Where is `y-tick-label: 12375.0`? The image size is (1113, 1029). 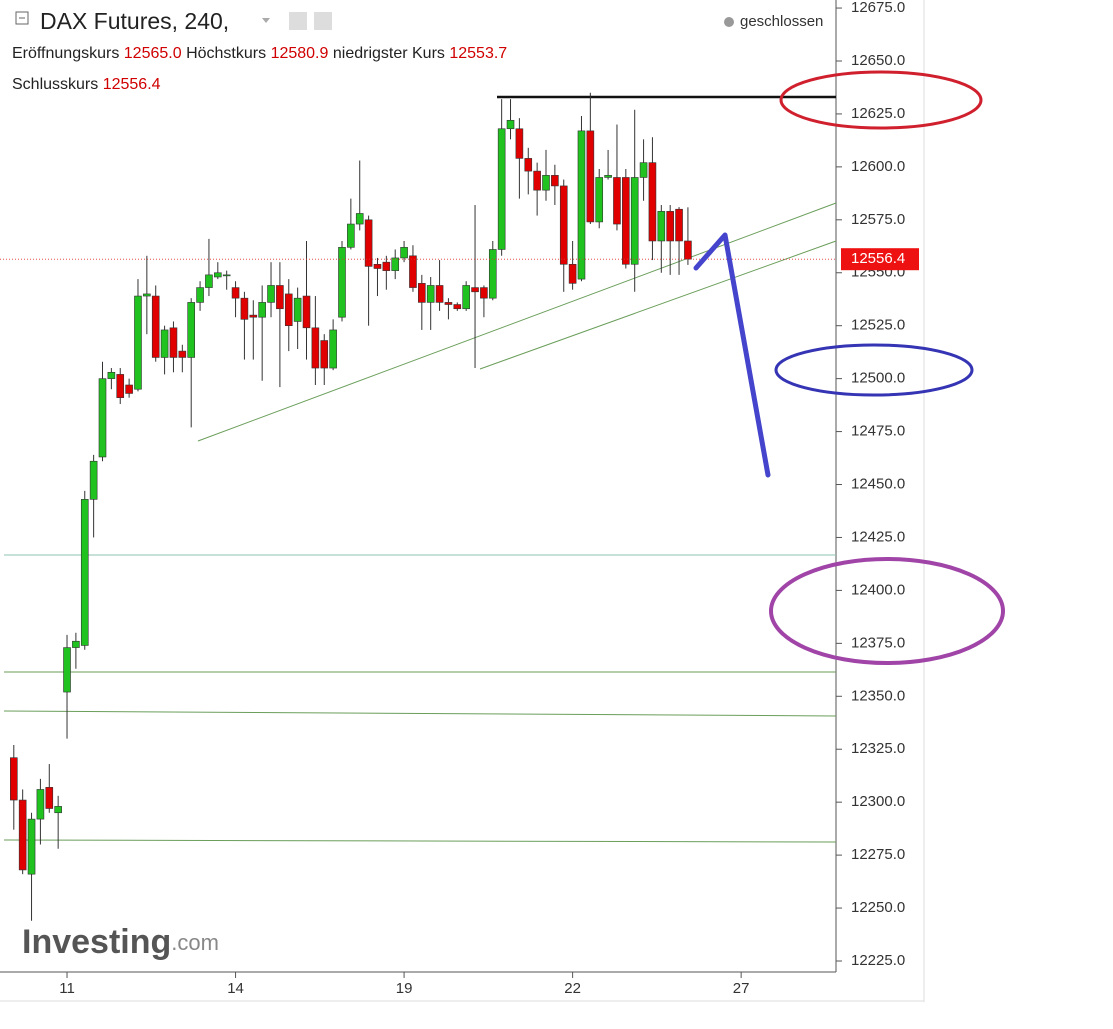
y-tick-label: 12375.0 is located at coordinates (878, 642).